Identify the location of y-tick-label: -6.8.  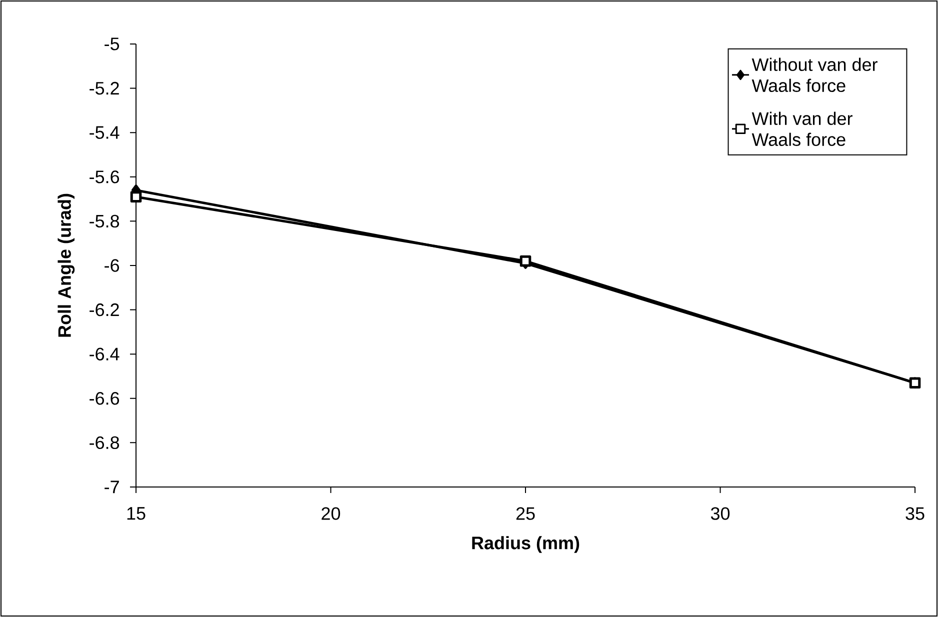
(105, 443).